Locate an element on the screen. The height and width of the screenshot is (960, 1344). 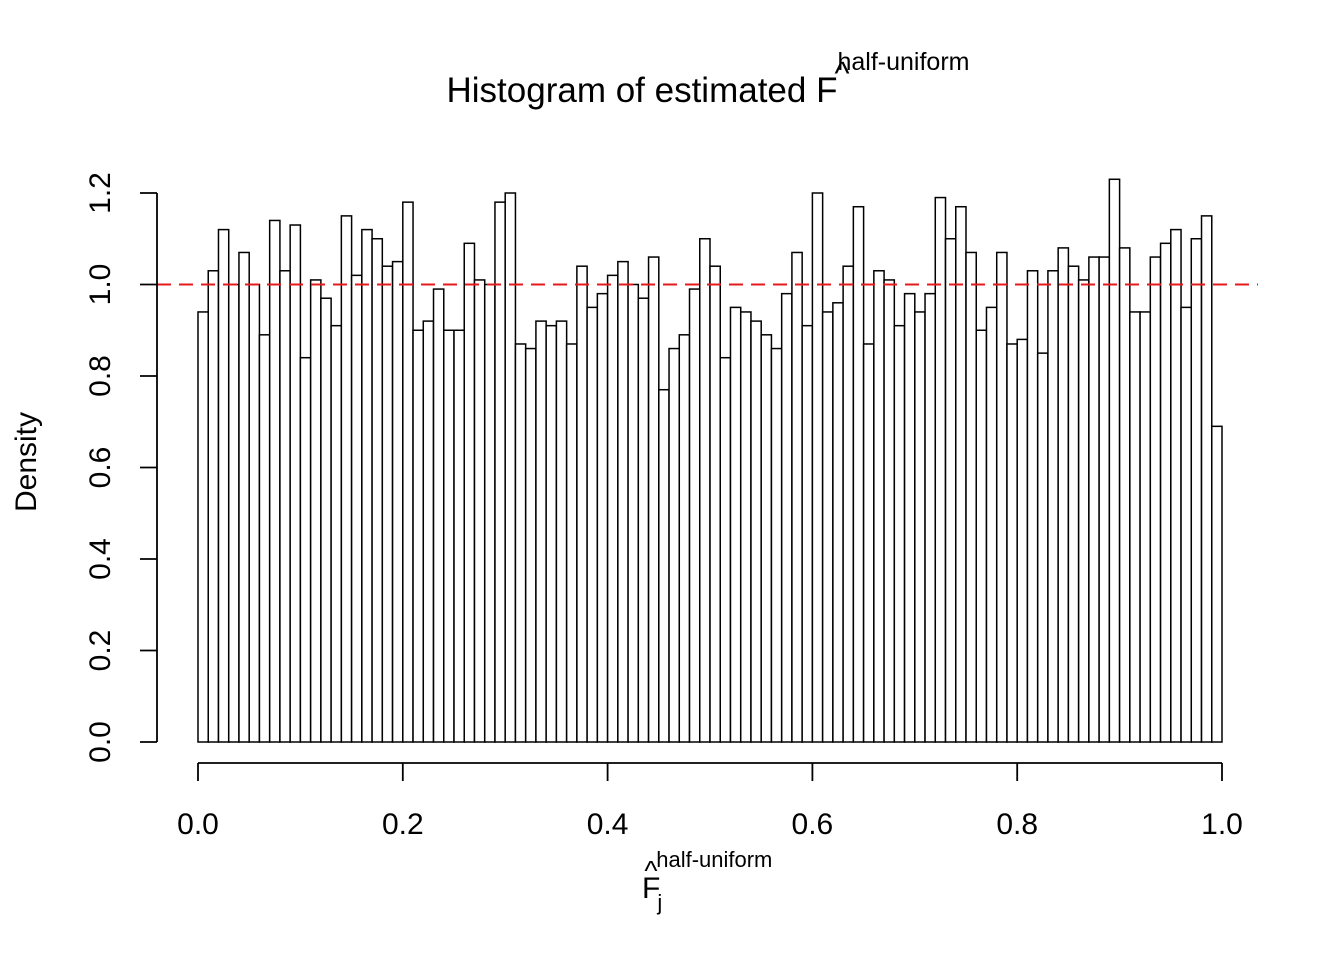
x-tick-label: 0.6 is located at coordinates (813, 824).